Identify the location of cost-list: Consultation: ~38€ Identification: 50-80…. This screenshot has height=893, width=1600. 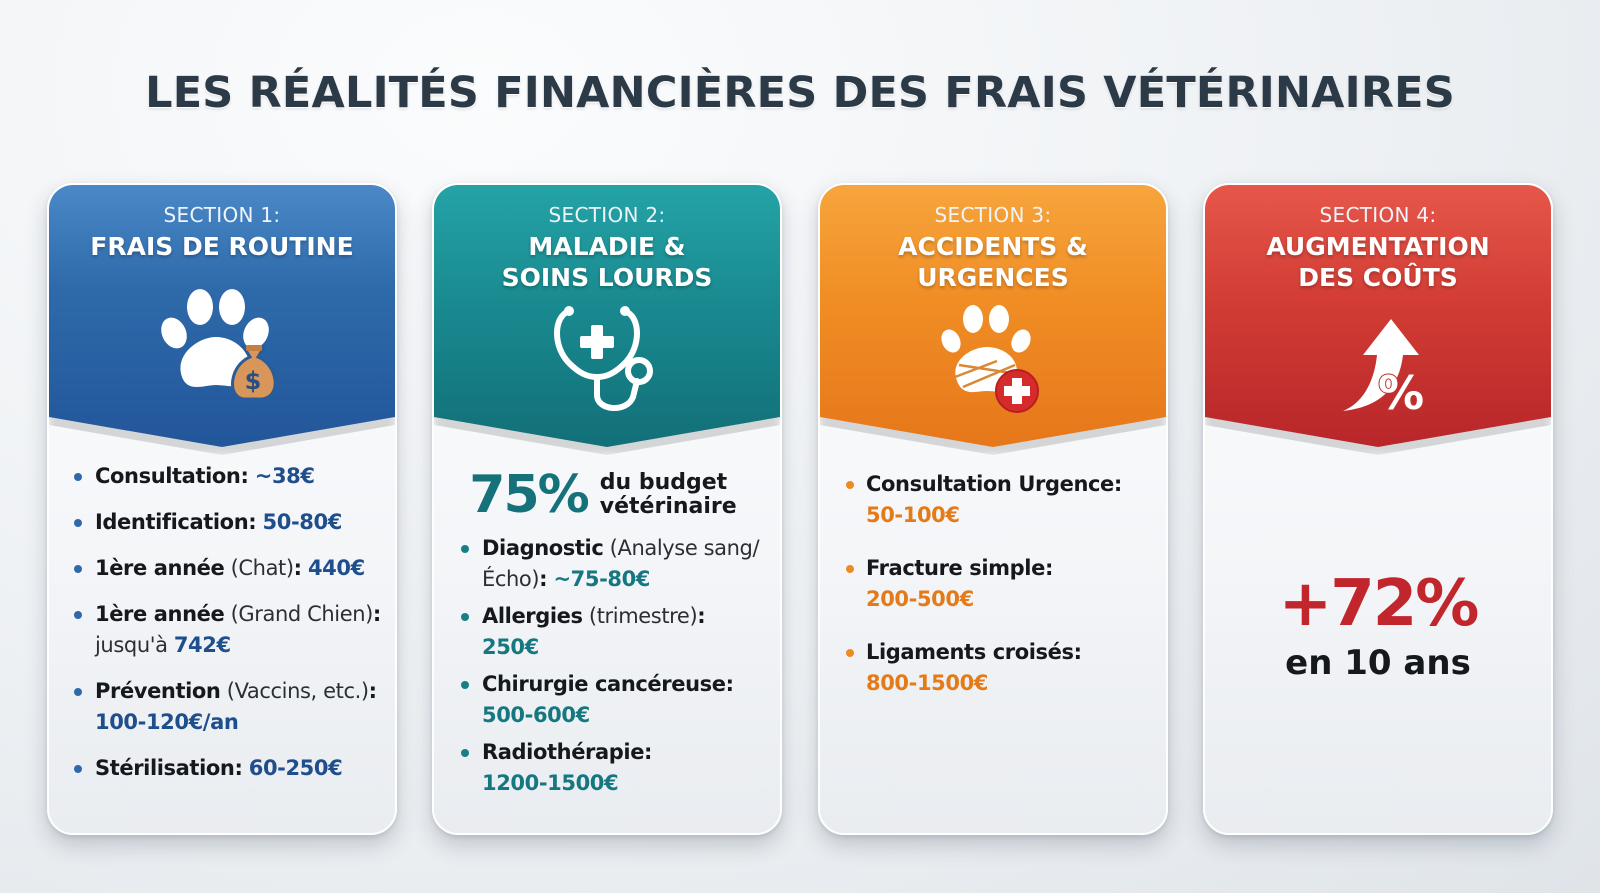
(222, 615).